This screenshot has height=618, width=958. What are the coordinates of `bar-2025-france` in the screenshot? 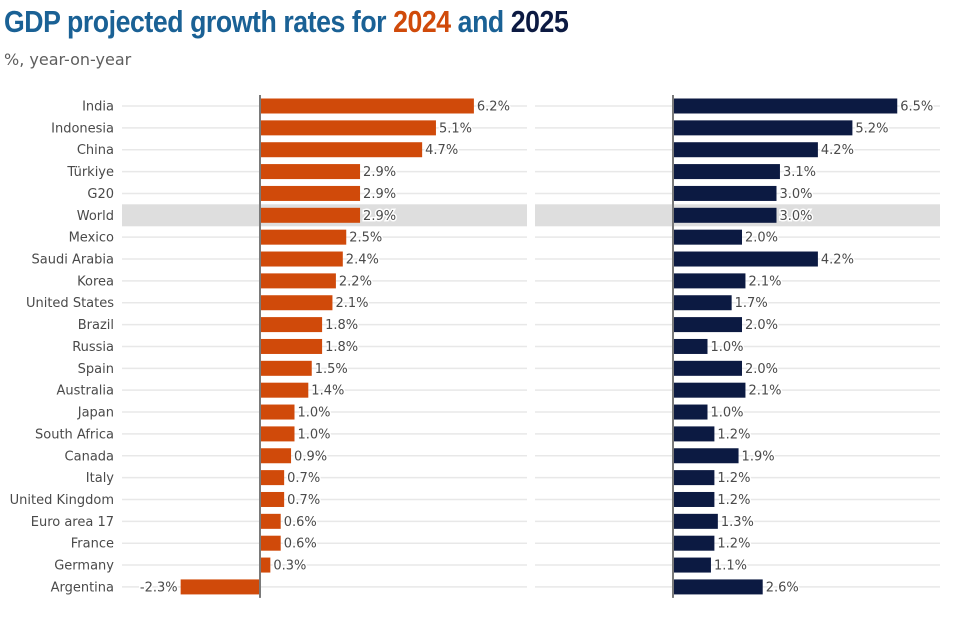 It's located at (694, 543).